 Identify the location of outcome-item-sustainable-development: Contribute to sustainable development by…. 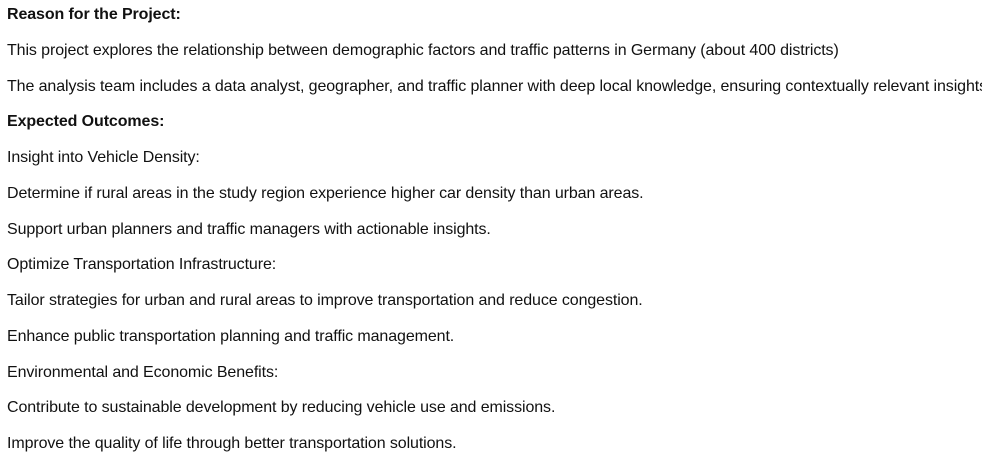
(281, 407).